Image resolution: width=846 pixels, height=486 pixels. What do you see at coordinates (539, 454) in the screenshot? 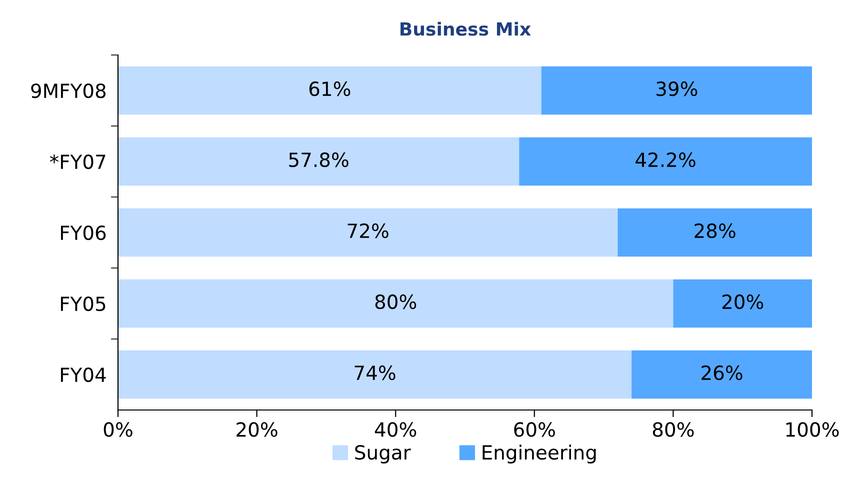
I see `legend-label: Engineering` at bounding box center [539, 454].